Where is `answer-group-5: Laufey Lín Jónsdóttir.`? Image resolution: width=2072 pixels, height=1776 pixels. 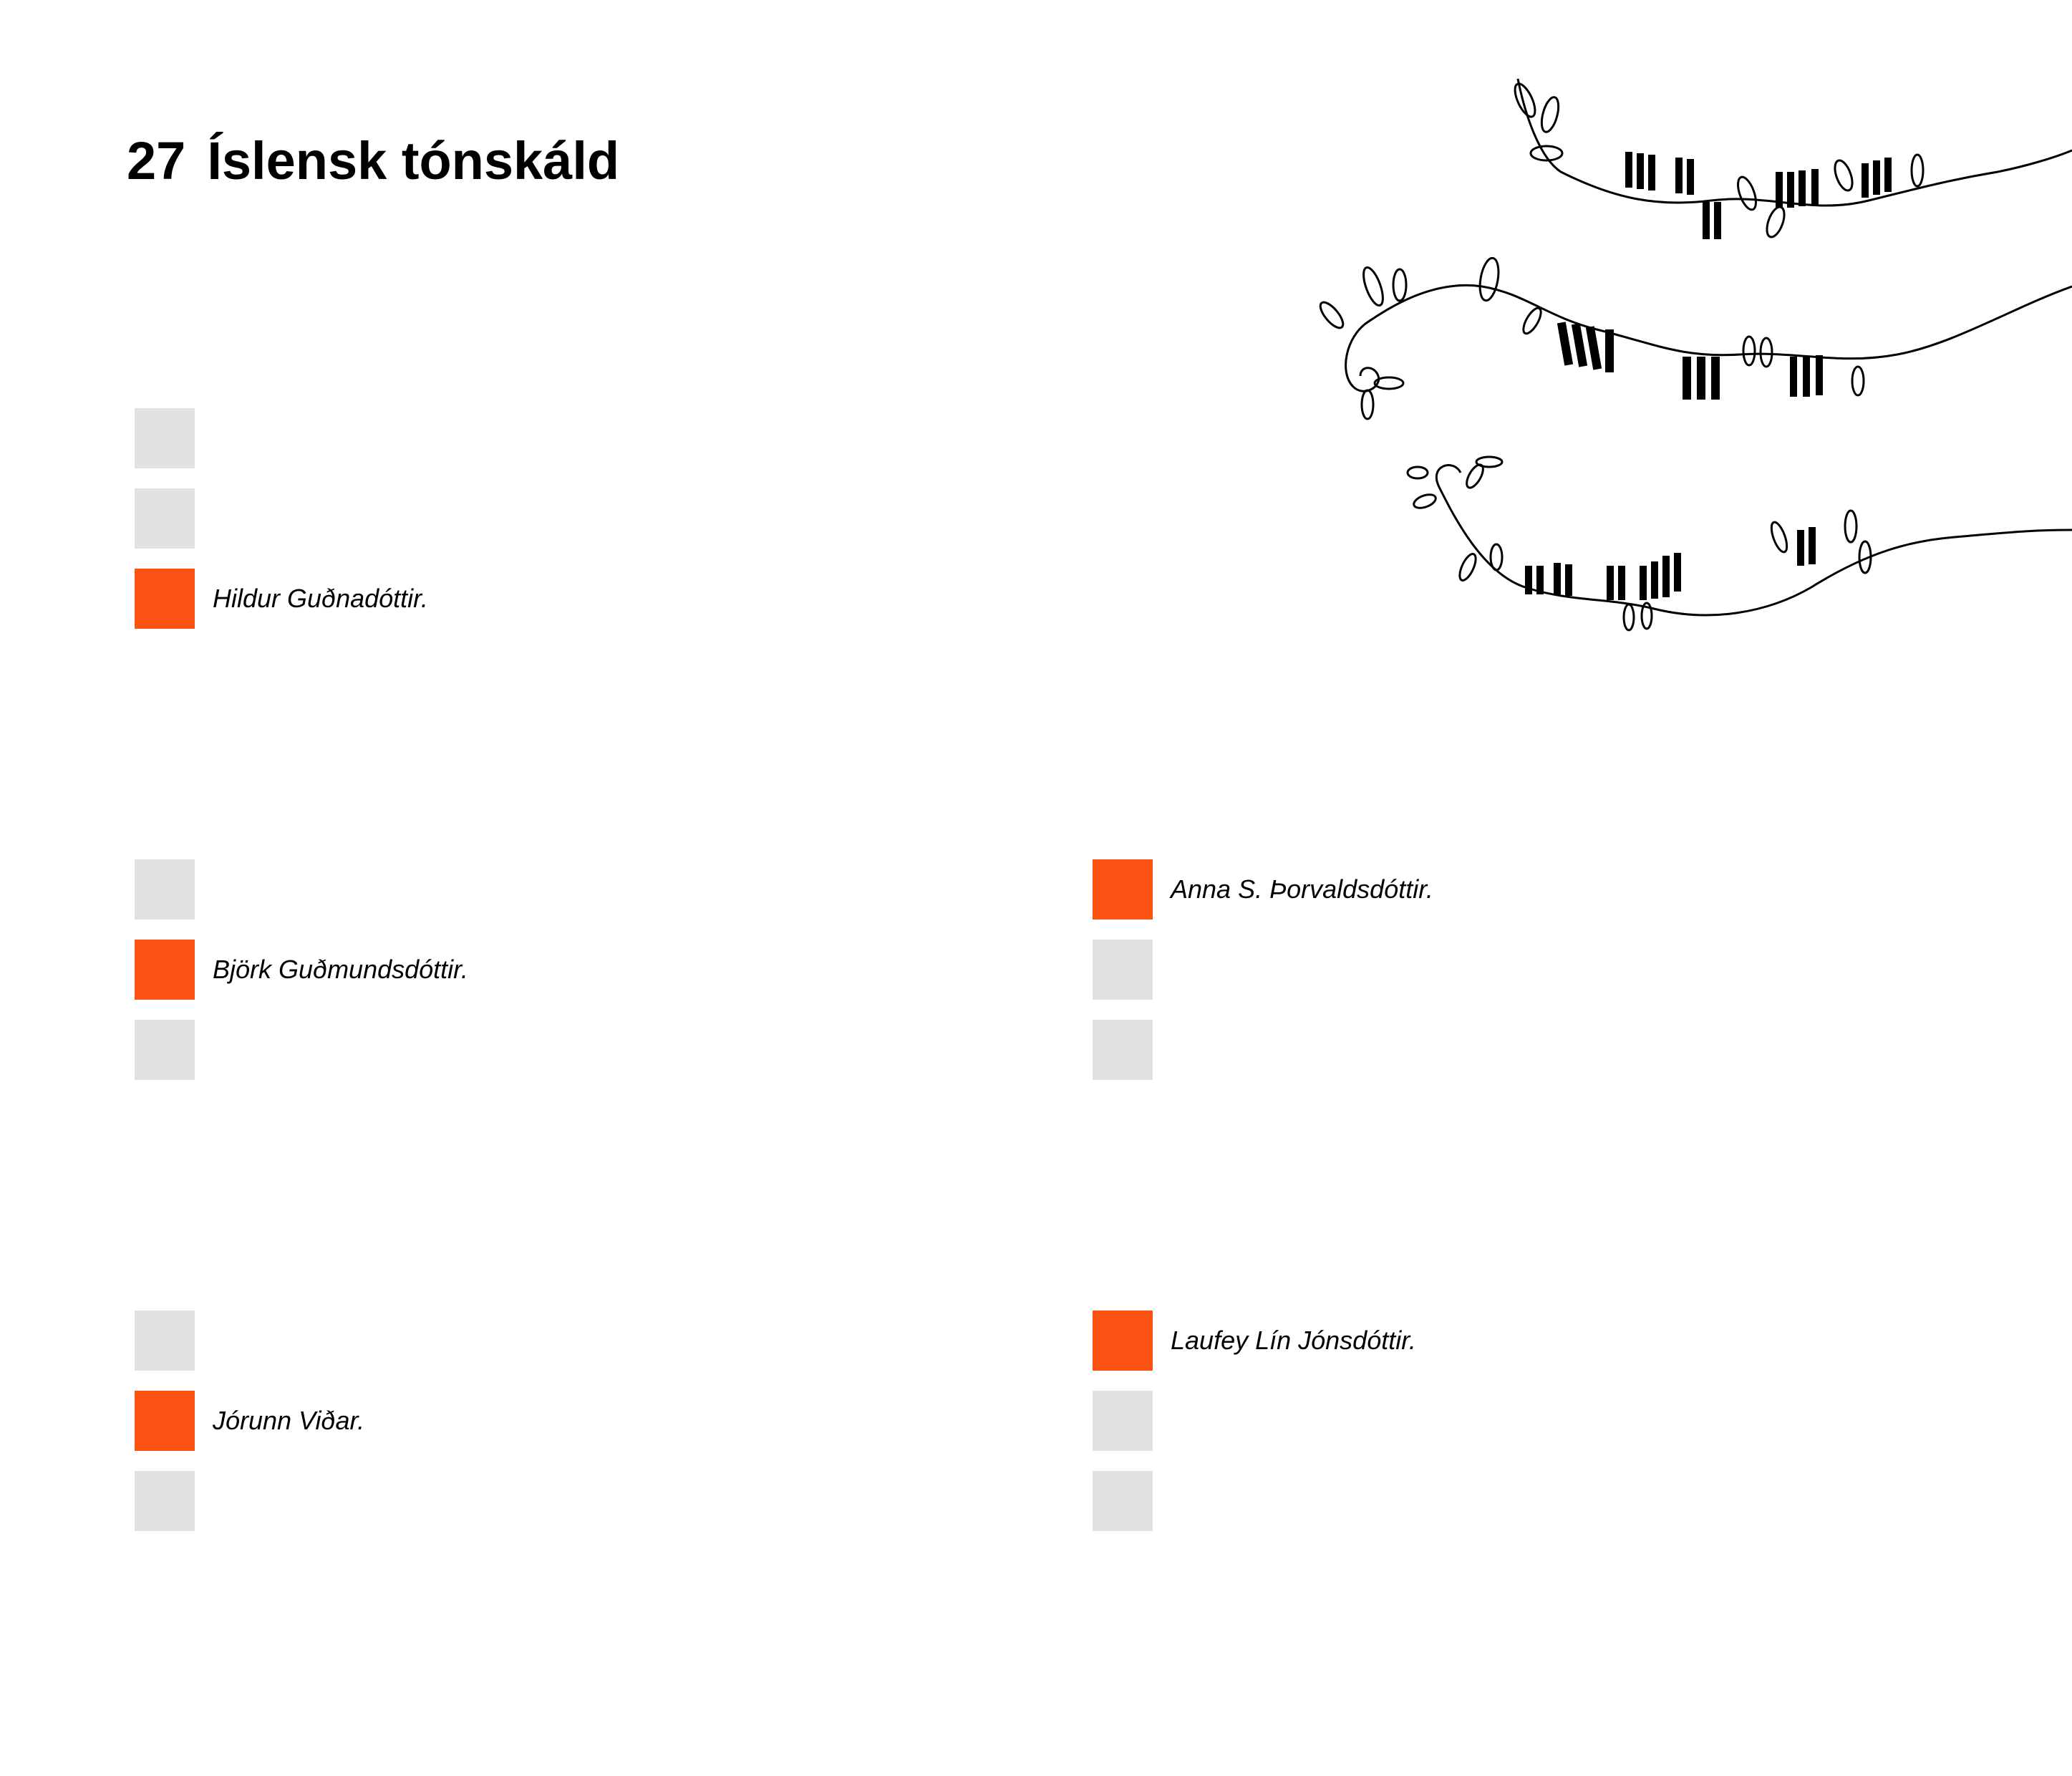 answer-group-5: Laufey Lín Jónsdóttir. is located at coordinates (1254, 1431).